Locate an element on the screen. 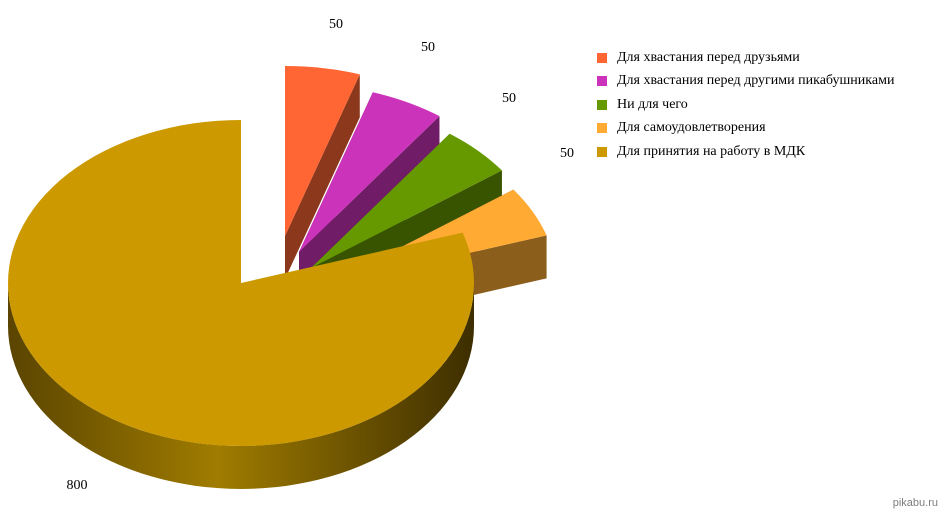 The width and height of the screenshot is (944, 513). legend-label-3: Ни для чего is located at coordinates (652, 104).